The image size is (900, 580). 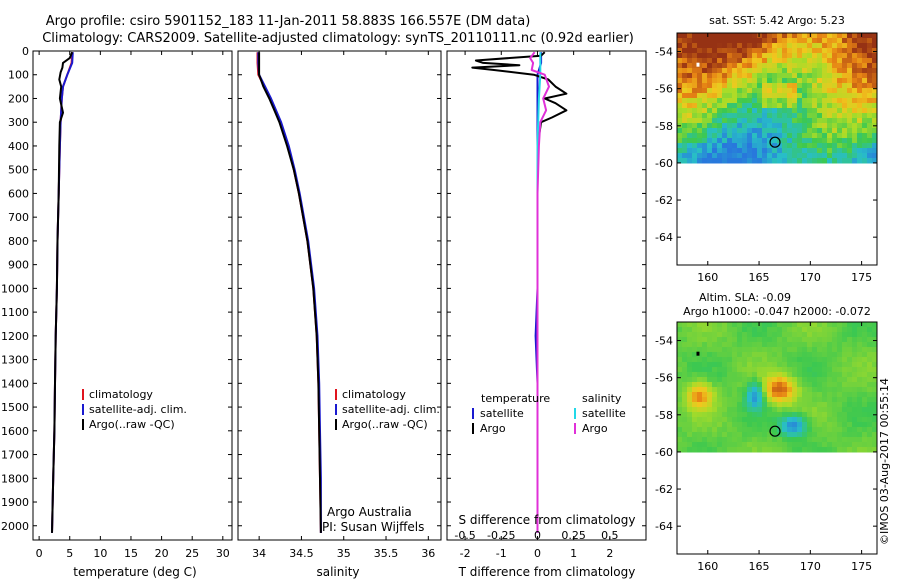 I want to click on y-tick-label: 1100, so click(x=15, y=312).